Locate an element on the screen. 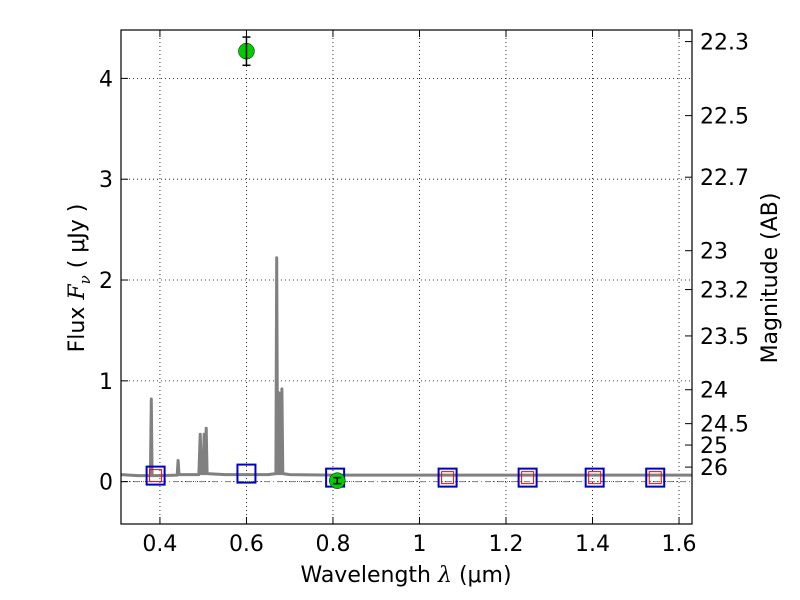  y-tick-label: 0 is located at coordinates (106, 483).